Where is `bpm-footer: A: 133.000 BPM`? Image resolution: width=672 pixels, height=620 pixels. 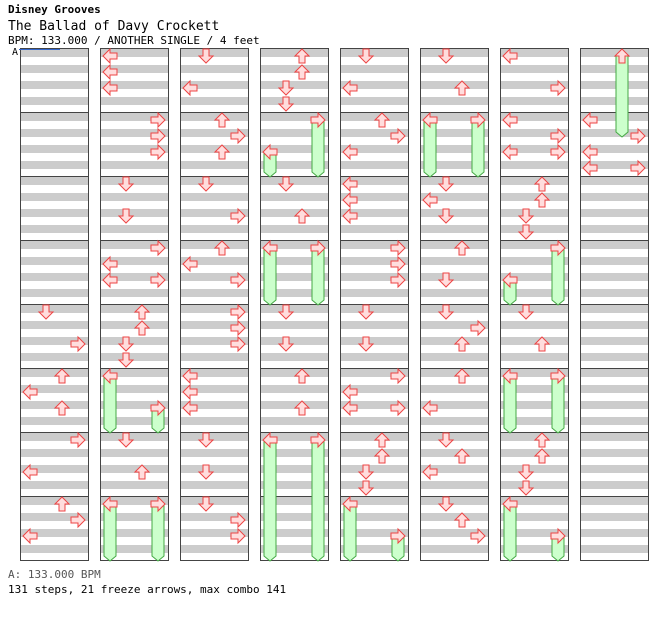
bpm-footer: A: 133.000 BPM is located at coordinates (54, 574).